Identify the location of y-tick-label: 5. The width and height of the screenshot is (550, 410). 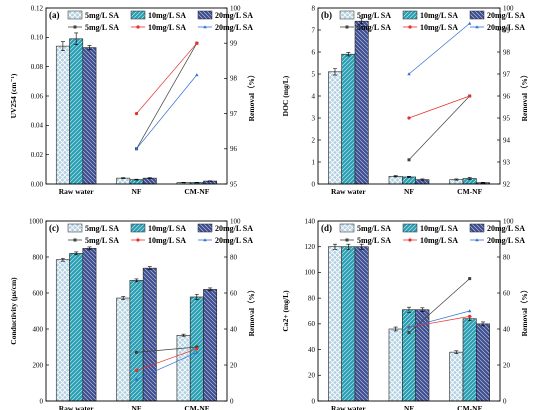
(314, 74).